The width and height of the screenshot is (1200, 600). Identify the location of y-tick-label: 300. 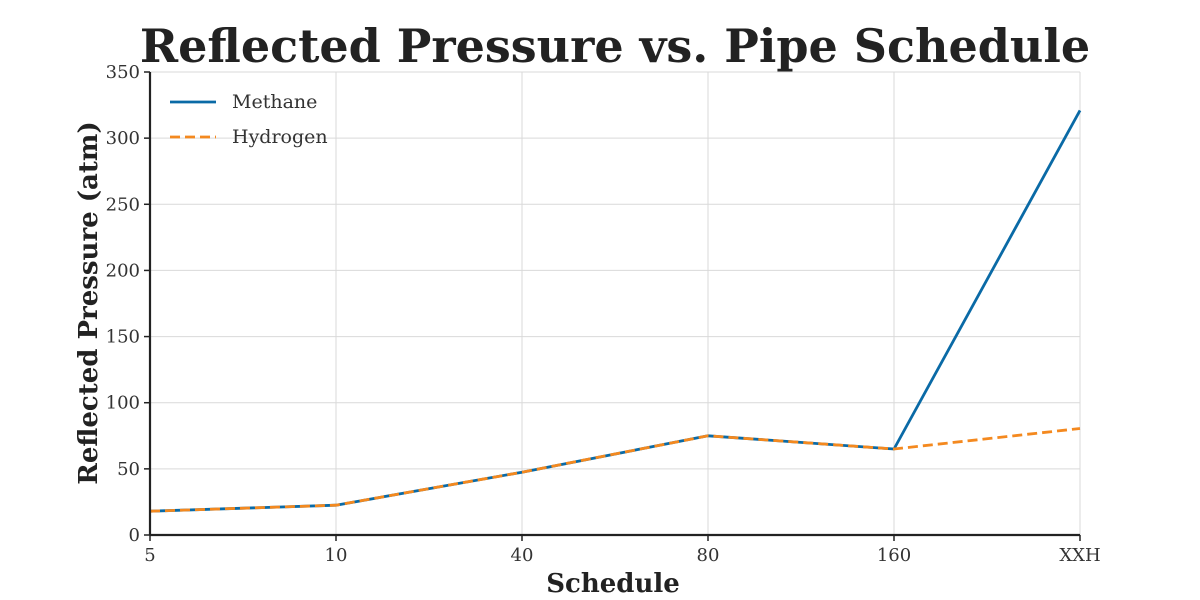
(123, 138).